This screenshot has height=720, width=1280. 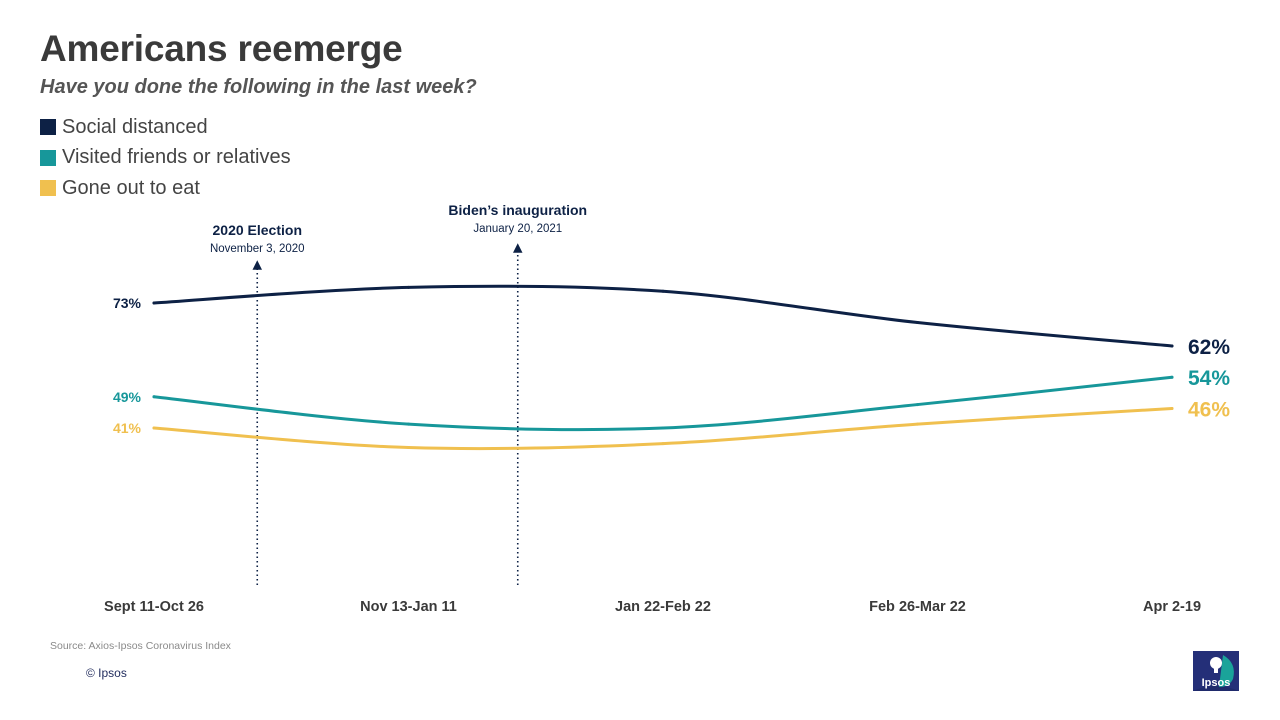 I want to click on legend-swatch-gone-out-to-eat, so click(x=48, y=188).